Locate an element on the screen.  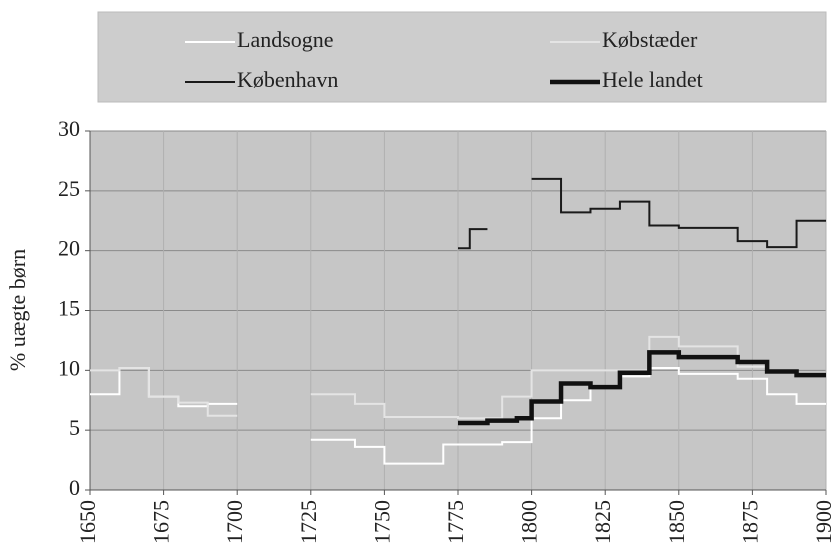
x-tick-label: 1700 is located at coordinates (234, 522).